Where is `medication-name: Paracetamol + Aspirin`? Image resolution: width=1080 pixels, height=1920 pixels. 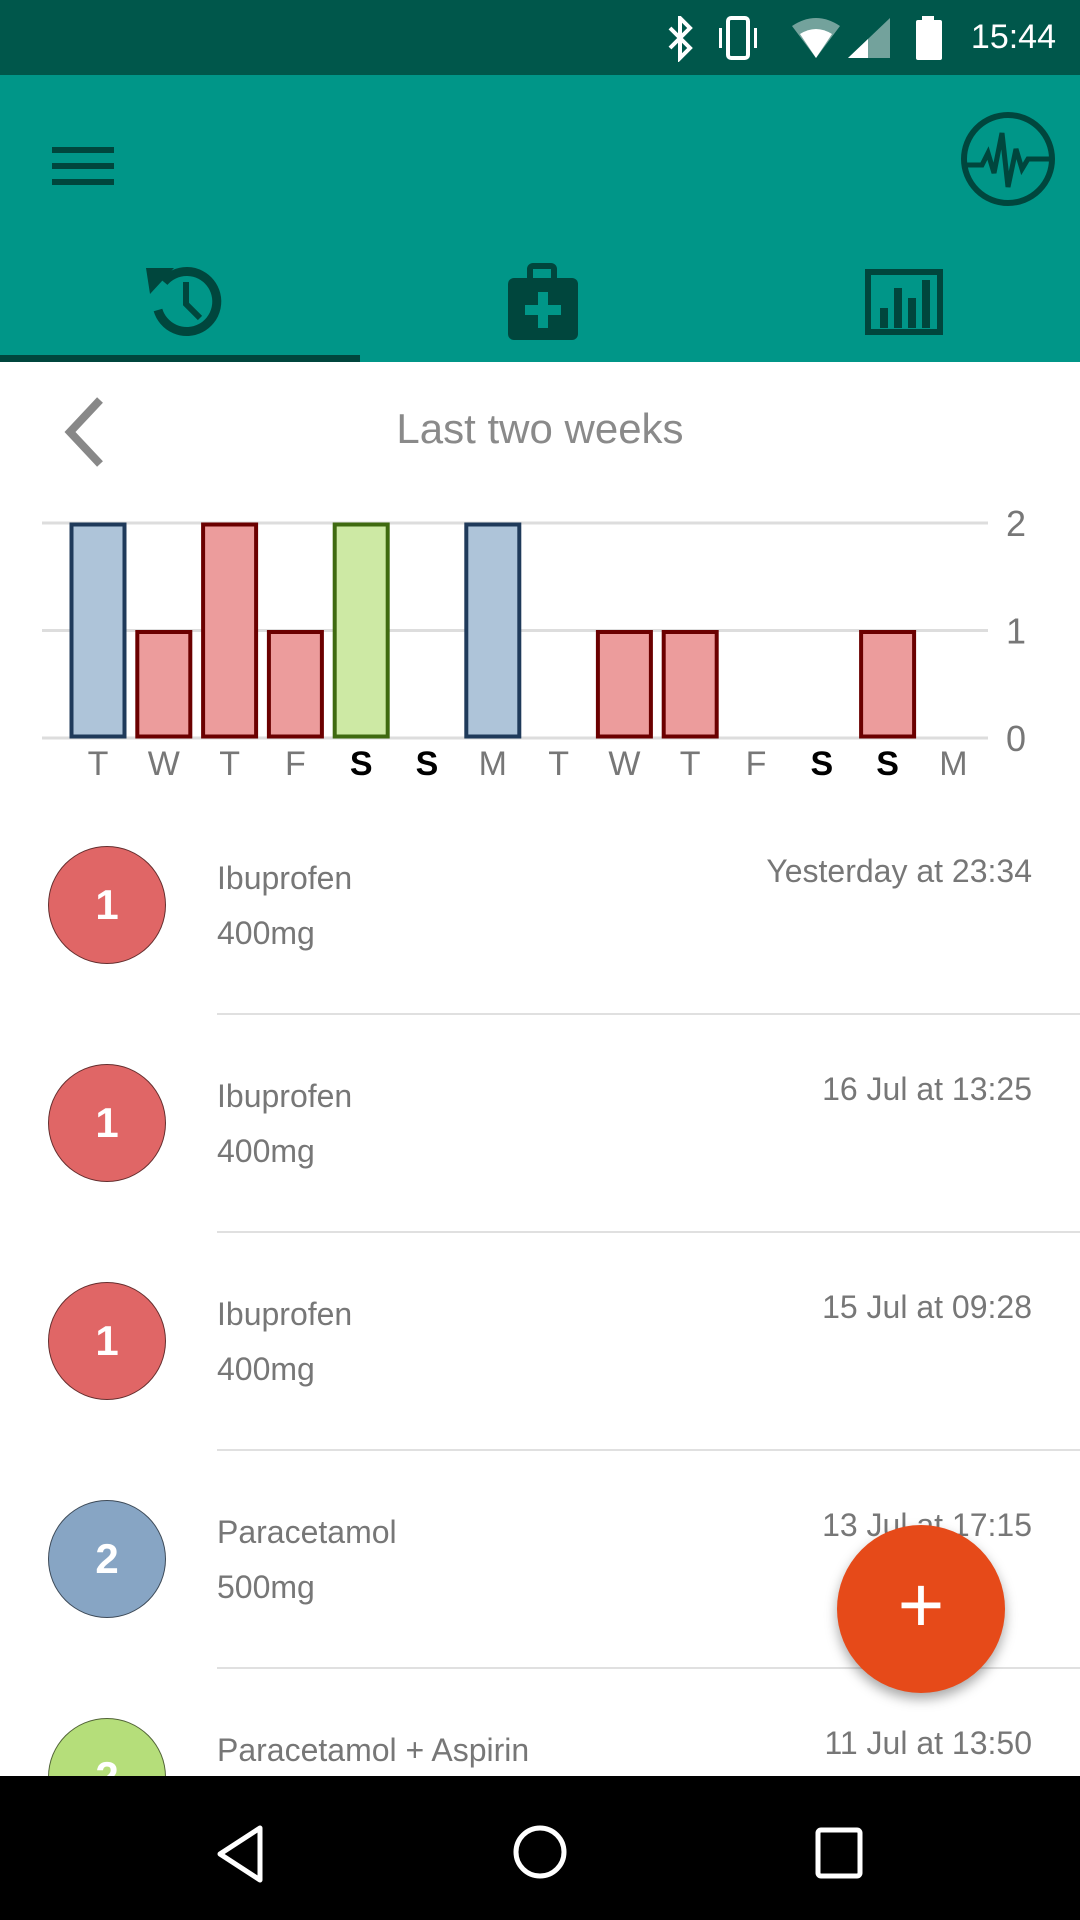
medication-name: Paracetamol + Aspirin is located at coordinates (373, 1750).